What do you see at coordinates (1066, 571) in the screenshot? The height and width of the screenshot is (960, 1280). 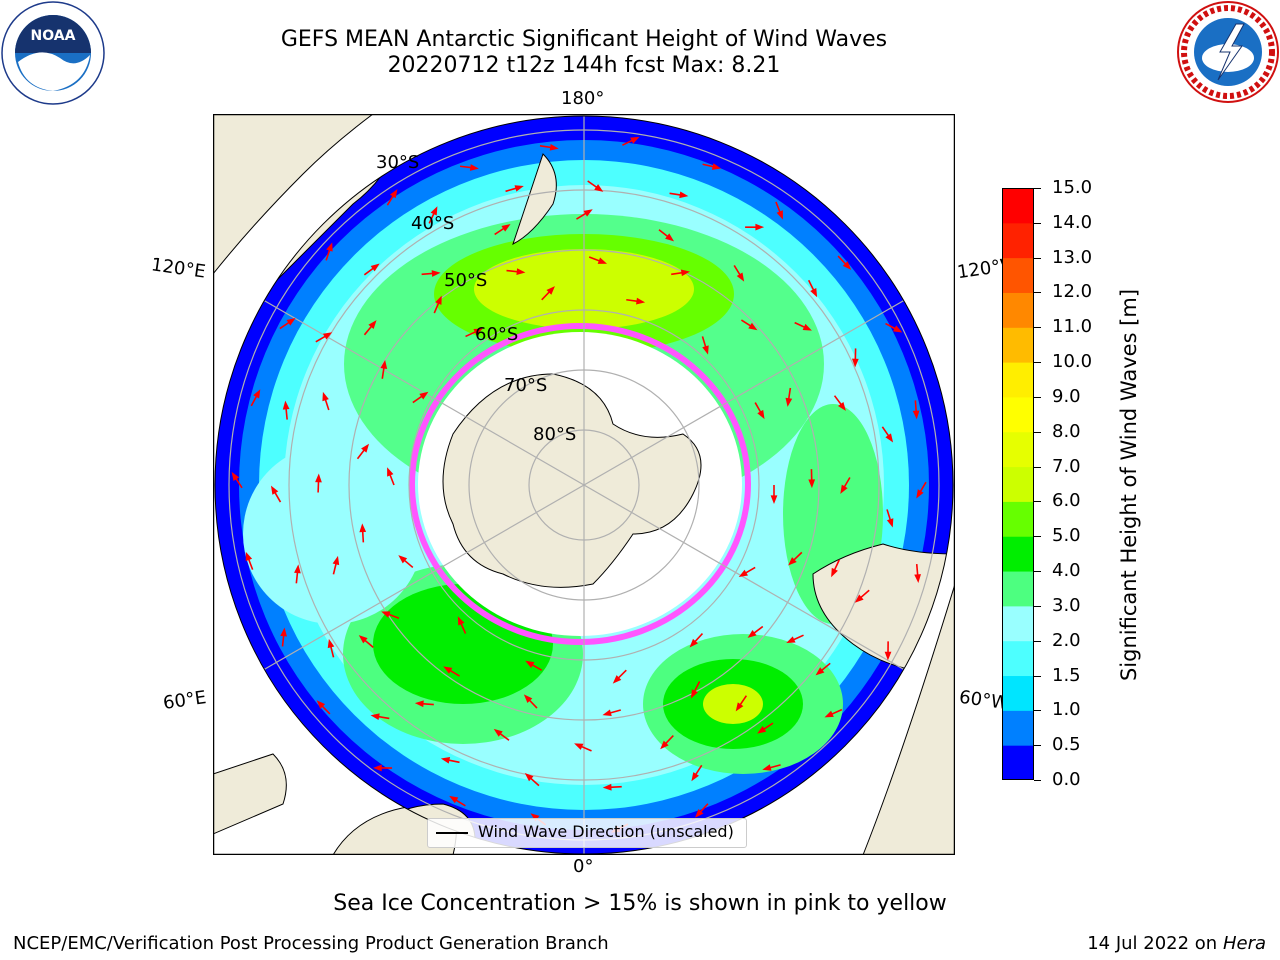 I see `colorbar-tick-label: 4.0` at bounding box center [1066, 571].